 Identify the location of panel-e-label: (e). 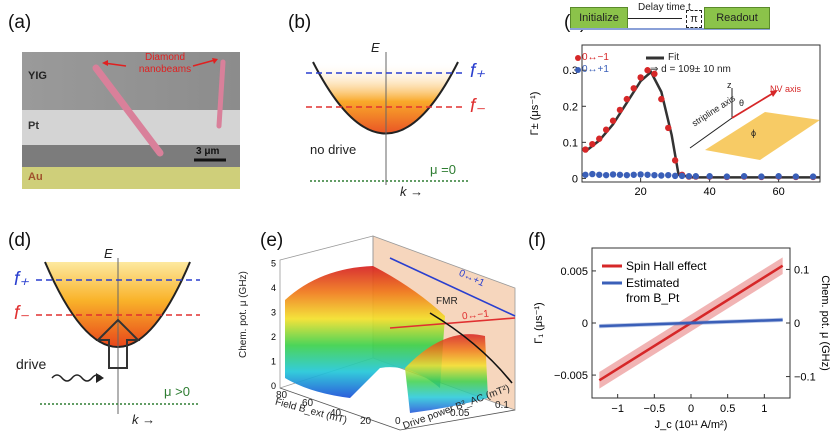
(272, 240).